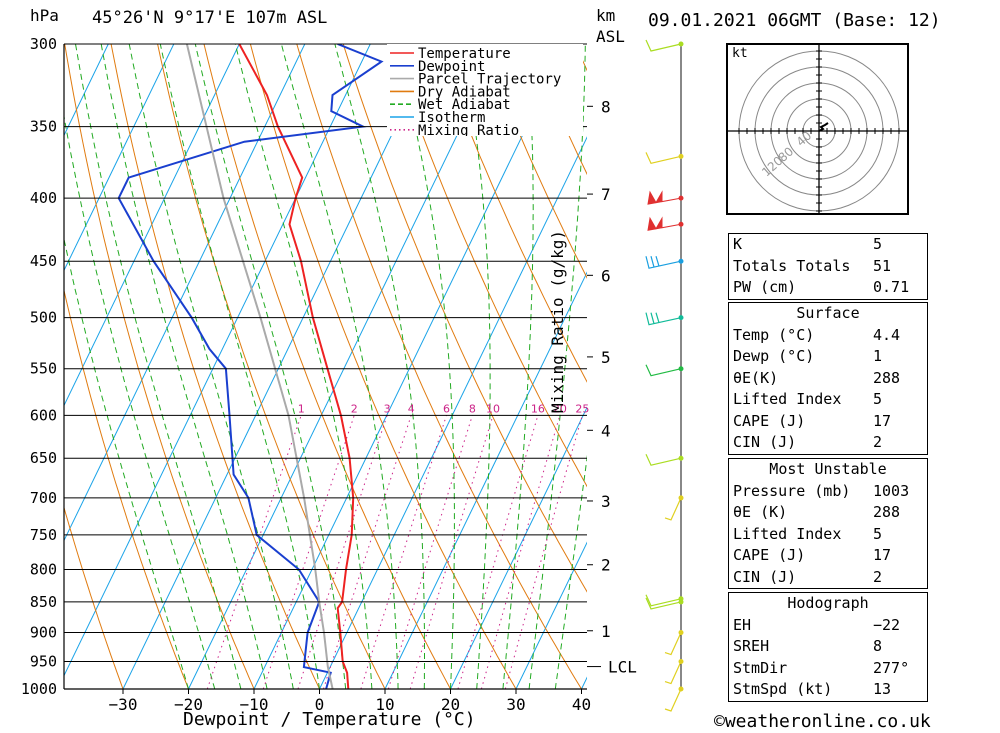 The image size is (1000, 733). Describe the element at coordinates (560, 408) in the screenshot. I see `mixing-ratio-label: 20` at that location.